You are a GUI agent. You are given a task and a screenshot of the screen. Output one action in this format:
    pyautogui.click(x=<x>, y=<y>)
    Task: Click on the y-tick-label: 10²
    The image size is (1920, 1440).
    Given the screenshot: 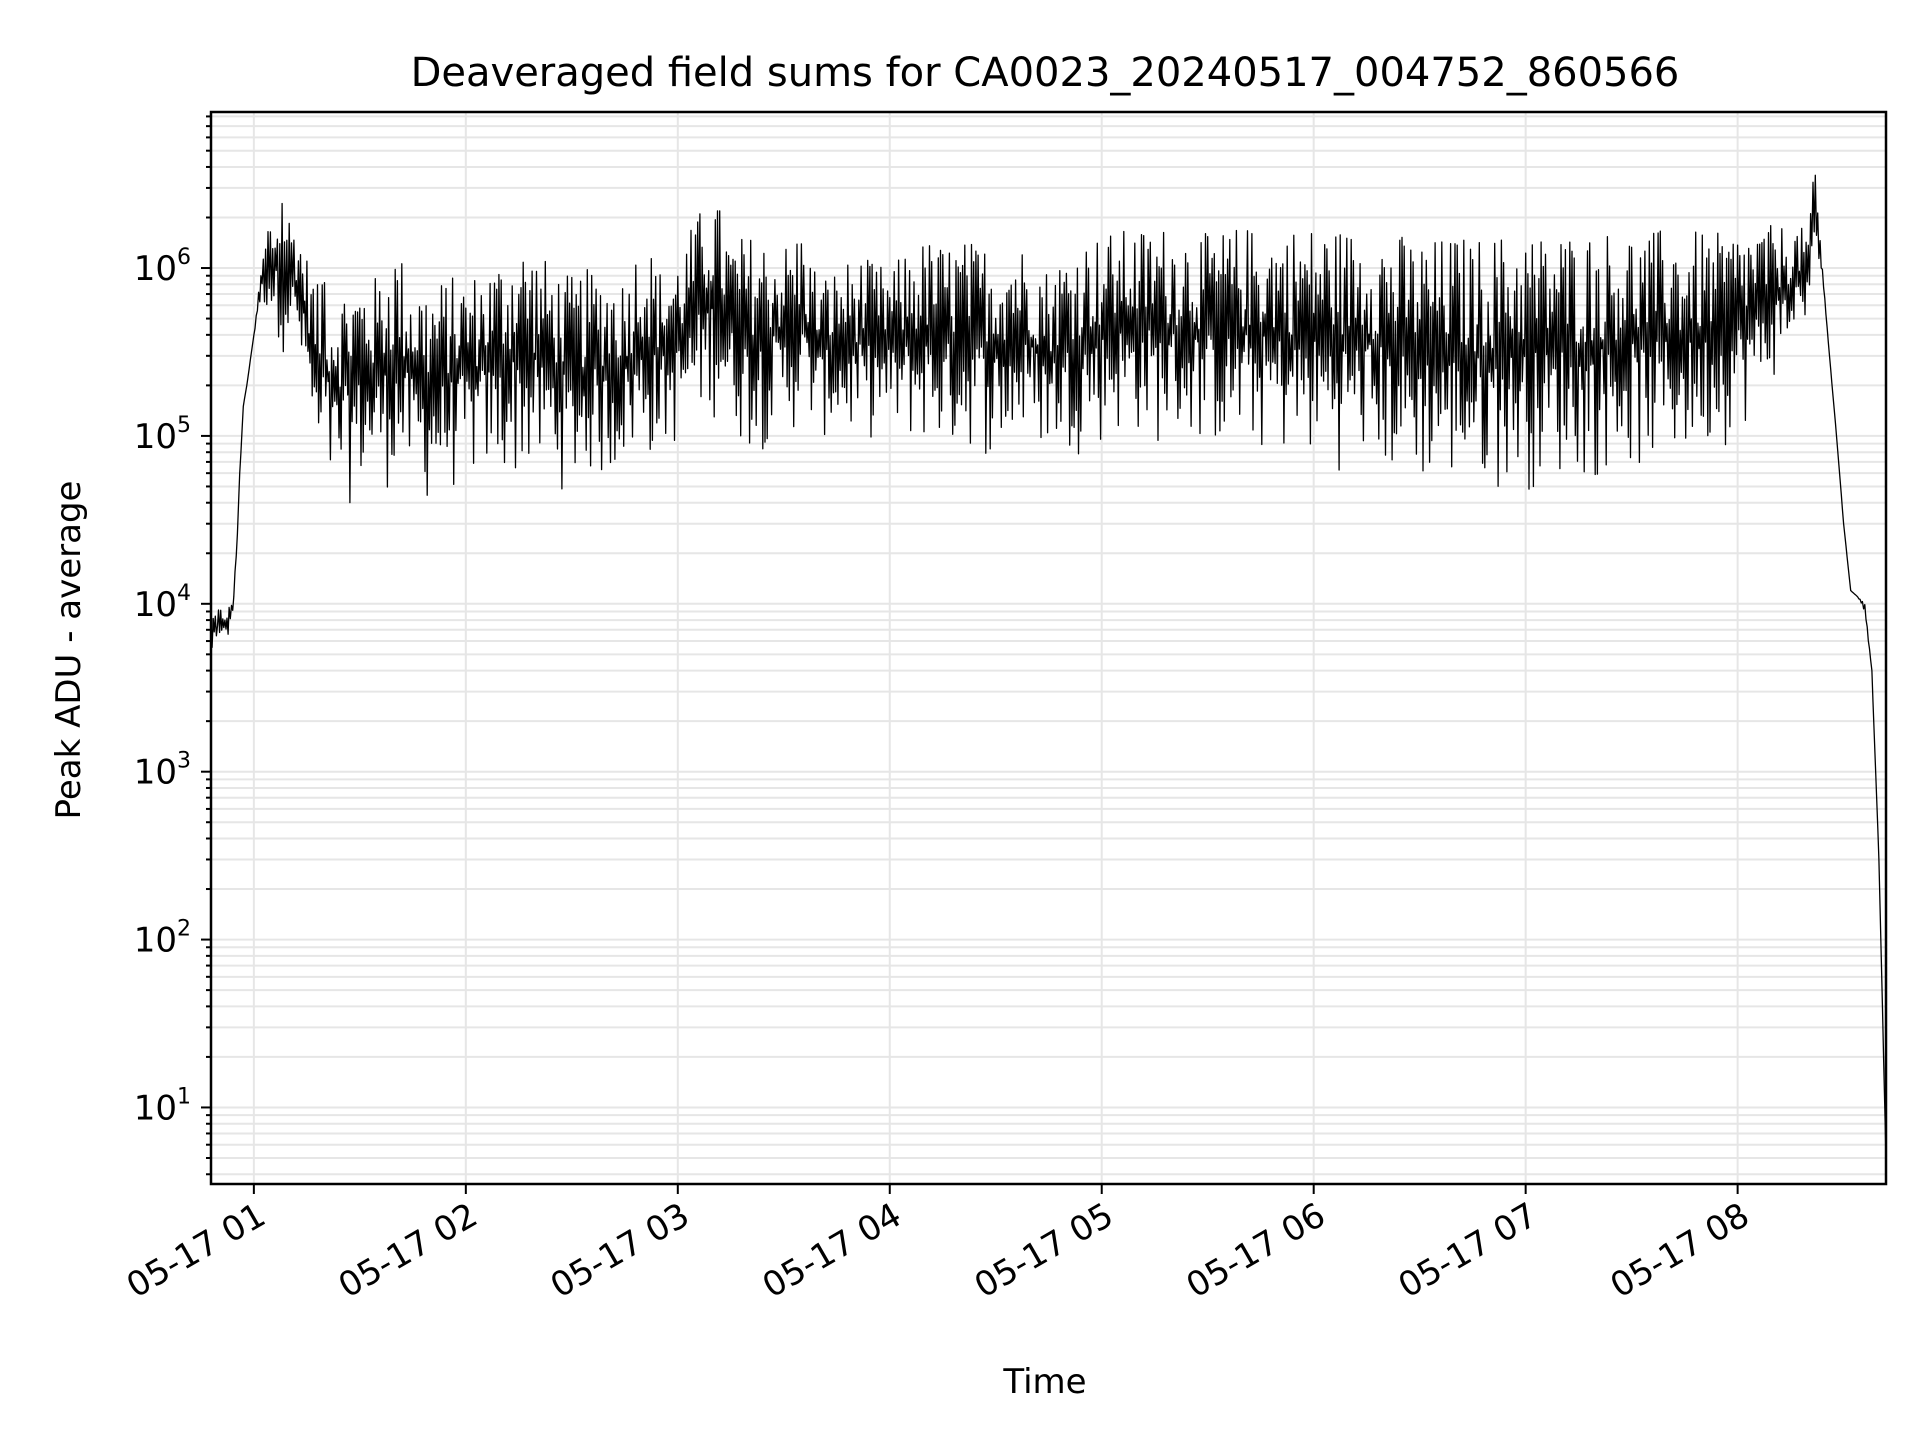 What is the action you would take?
    pyautogui.click(x=162, y=939)
    